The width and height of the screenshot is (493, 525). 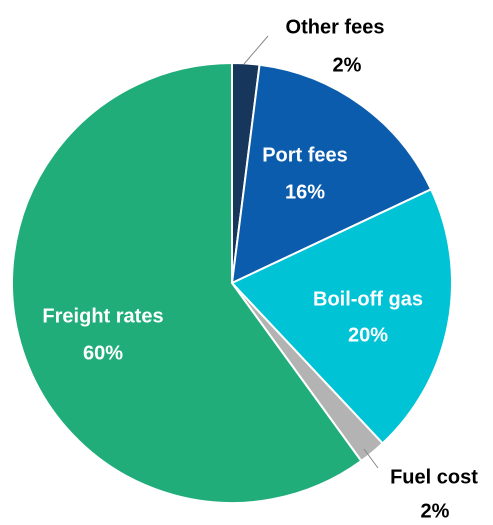 What do you see at coordinates (305, 155) in the screenshot?
I see `slice-label: Port fees` at bounding box center [305, 155].